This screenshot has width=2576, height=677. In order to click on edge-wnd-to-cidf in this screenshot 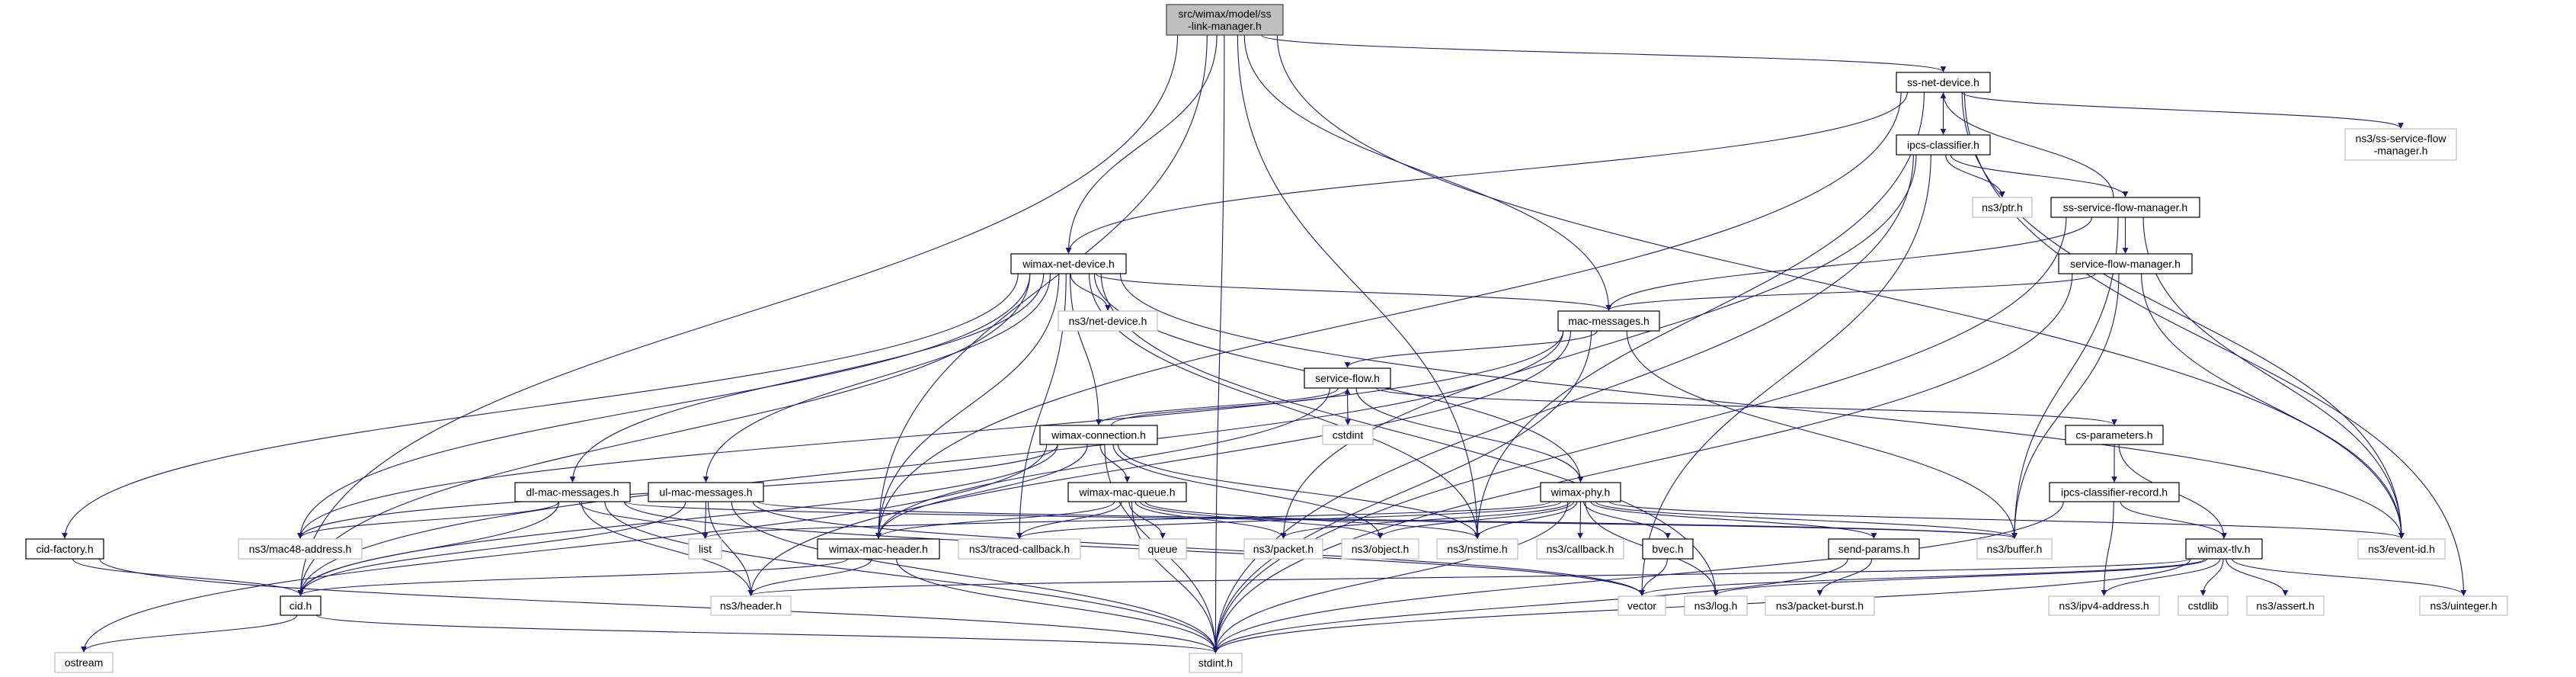, I will do `click(540, 406)`.